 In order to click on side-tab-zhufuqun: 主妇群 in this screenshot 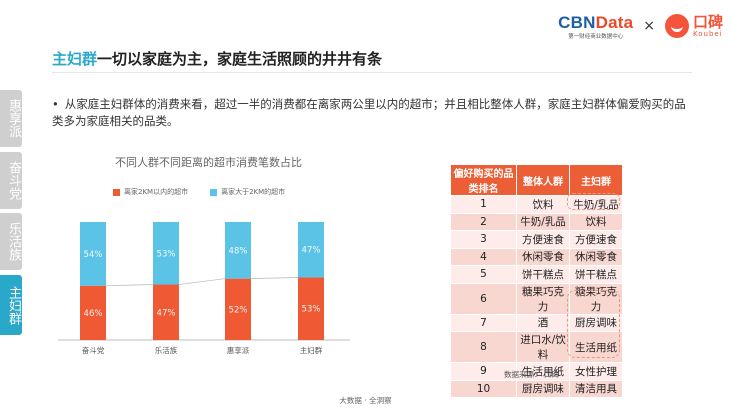, I will do `click(11, 305)`.